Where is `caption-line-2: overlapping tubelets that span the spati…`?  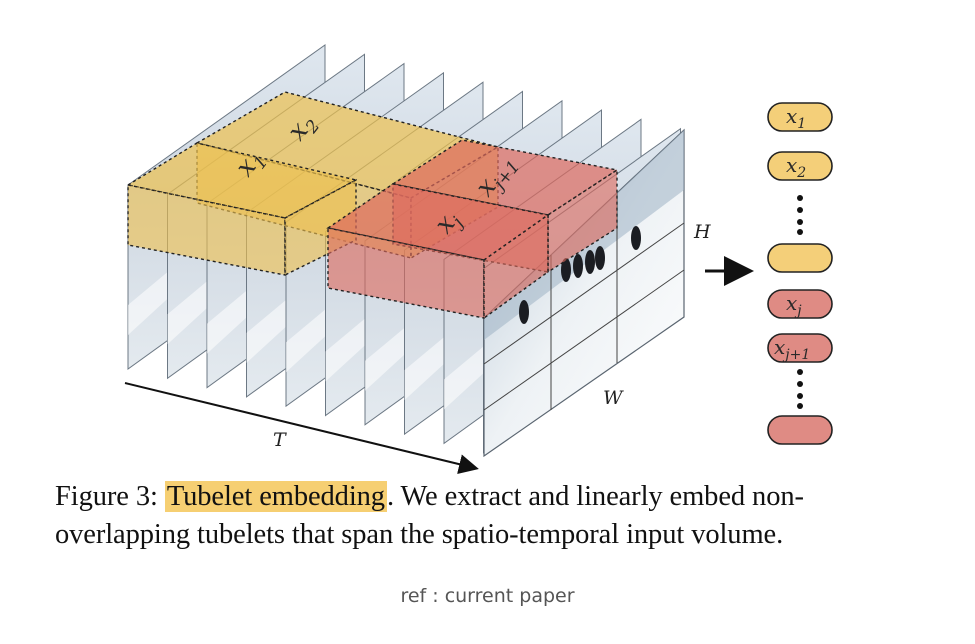
caption-line-2: overlapping tubelets that span the spati… is located at coordinates (419, 534).